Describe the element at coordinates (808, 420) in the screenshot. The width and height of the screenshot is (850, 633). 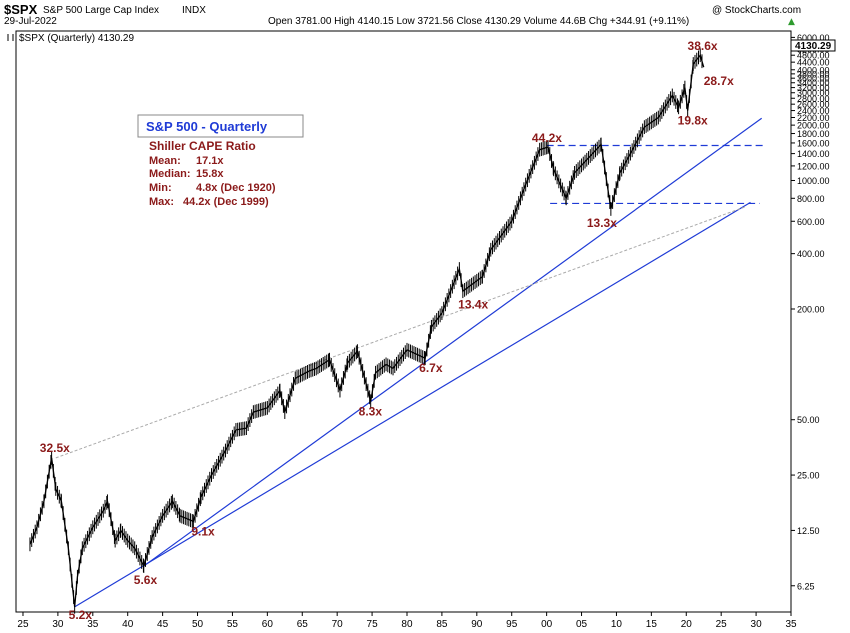
I see `y-tick-label: 50.00` at that location.